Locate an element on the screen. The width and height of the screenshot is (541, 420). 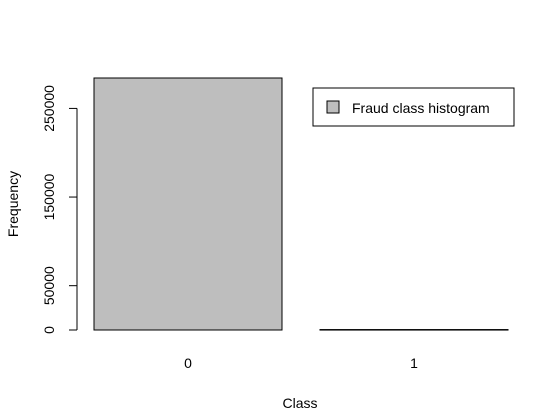
legend-swatch is located at coordinates (333, 107).